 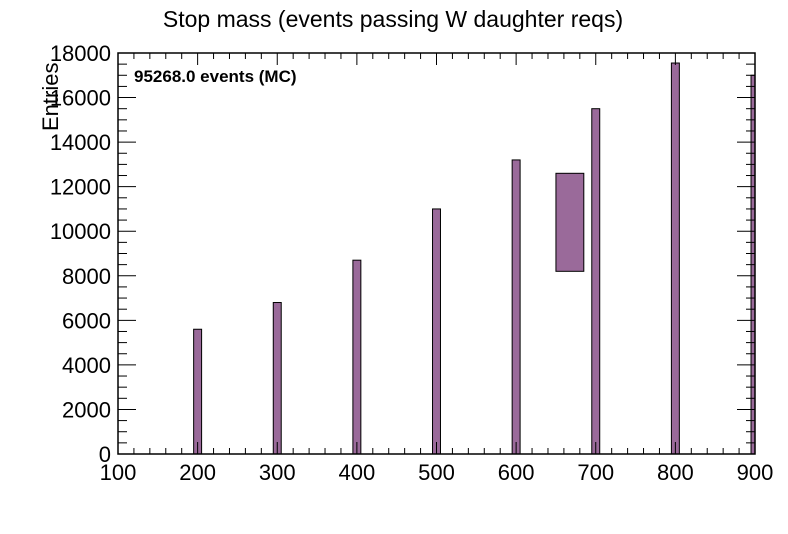 I want to click on x-tick-labels: 100 200 300 400 500 600 700 800 900, so click(x=437, y=472).